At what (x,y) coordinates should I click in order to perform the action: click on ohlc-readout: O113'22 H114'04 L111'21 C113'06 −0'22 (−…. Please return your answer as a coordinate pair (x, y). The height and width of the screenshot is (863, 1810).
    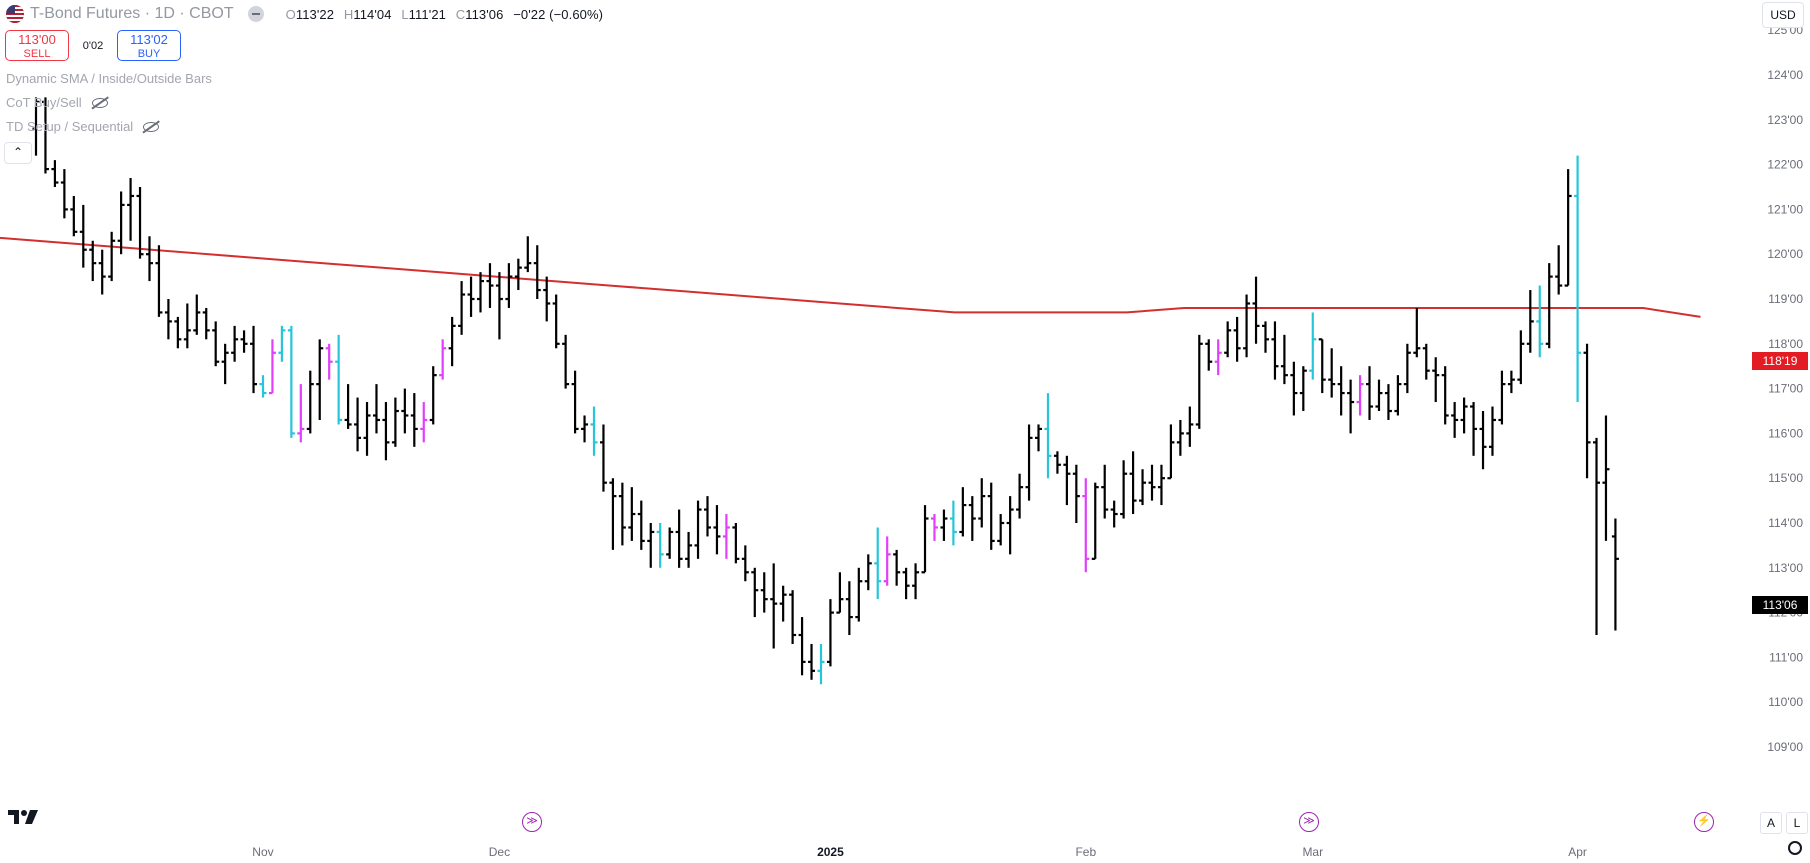
    Looking at the image, I should click on (444, 14).